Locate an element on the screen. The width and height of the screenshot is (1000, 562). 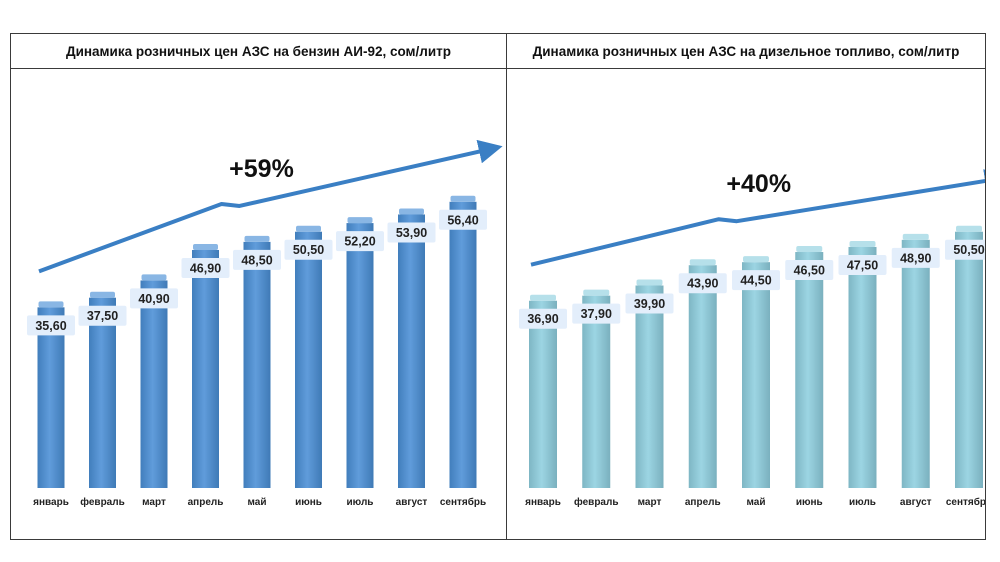
data-label: 37,50 is located at coordinates (102, 316).